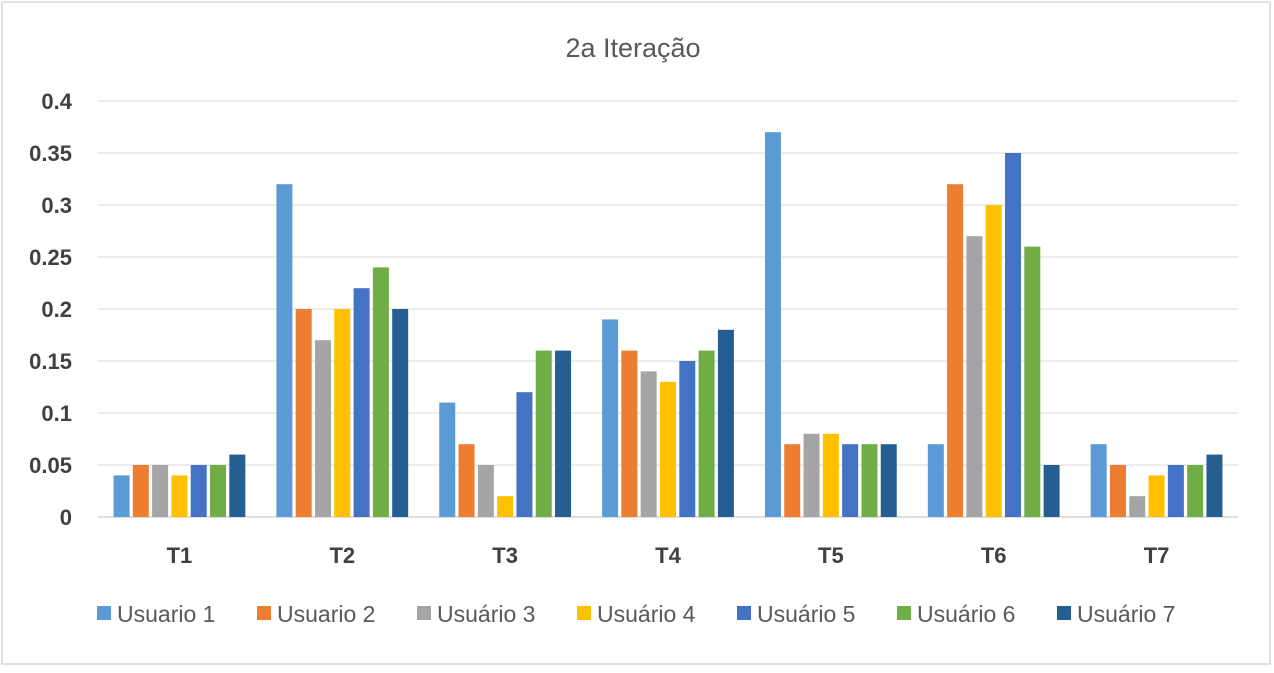  What do you see at coordinates (56, 101) in the screenshot?
I see `y-tick-label: 0.4` at bounding box center [56, 101].